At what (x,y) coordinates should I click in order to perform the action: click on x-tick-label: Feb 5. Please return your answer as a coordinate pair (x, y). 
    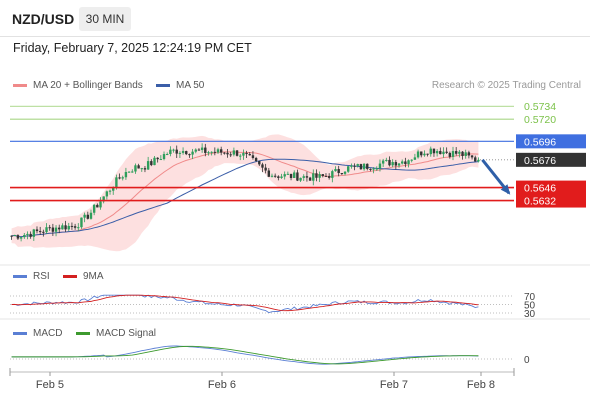
    Looking at the image, I should click on (50, 385).